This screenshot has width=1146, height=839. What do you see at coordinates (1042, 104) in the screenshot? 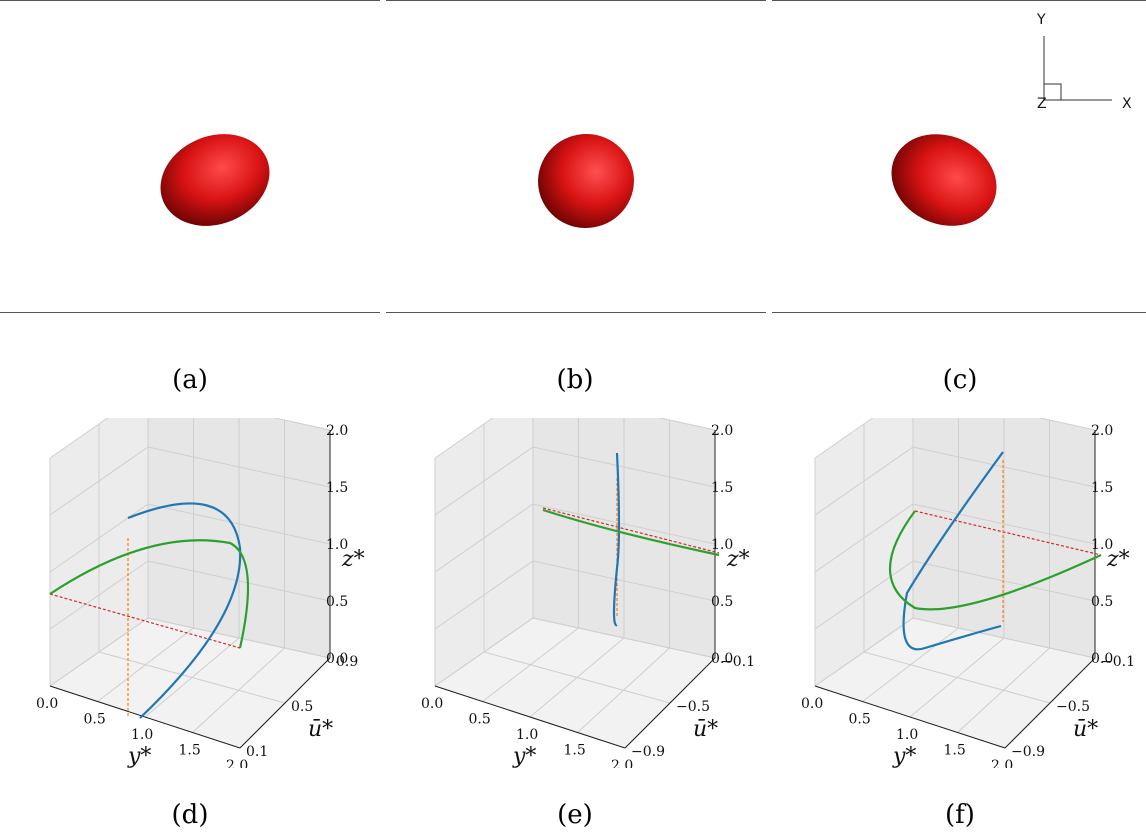
I see `triad-z-label: Z` at bounding box center [1042, 104].